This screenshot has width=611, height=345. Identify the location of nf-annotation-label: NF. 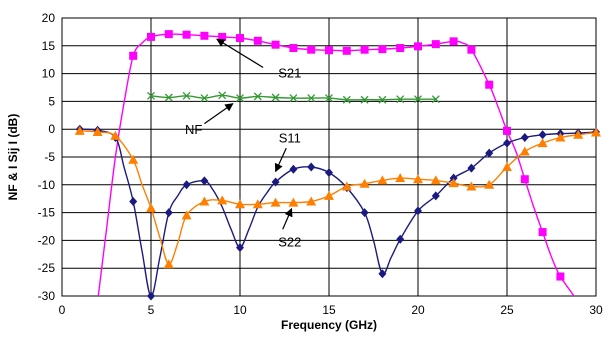
(193, 129).